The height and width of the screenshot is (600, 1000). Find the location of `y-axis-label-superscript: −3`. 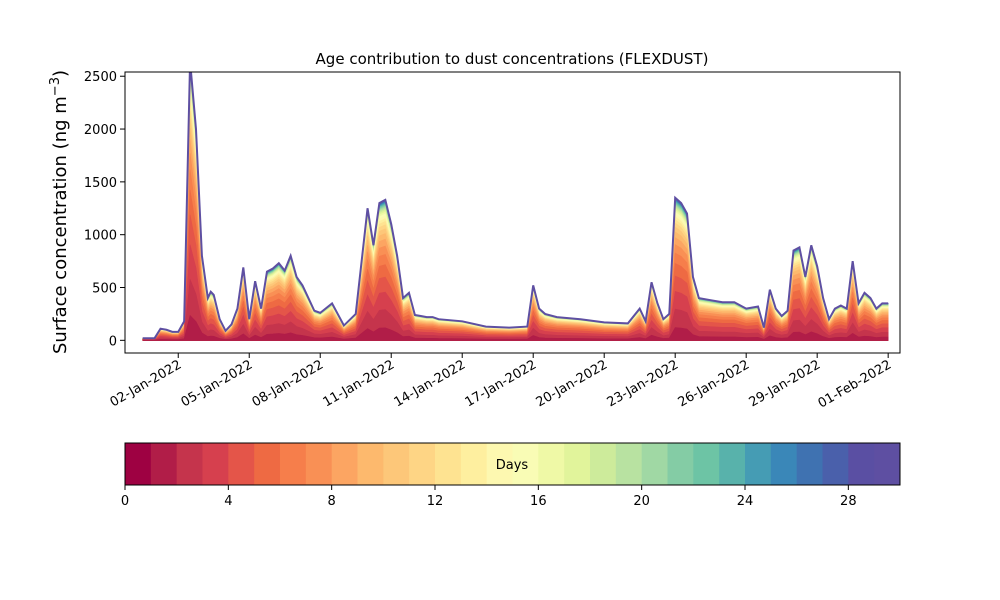

y-axis-label-superscript: −3 is located at coordinates (55, 86).